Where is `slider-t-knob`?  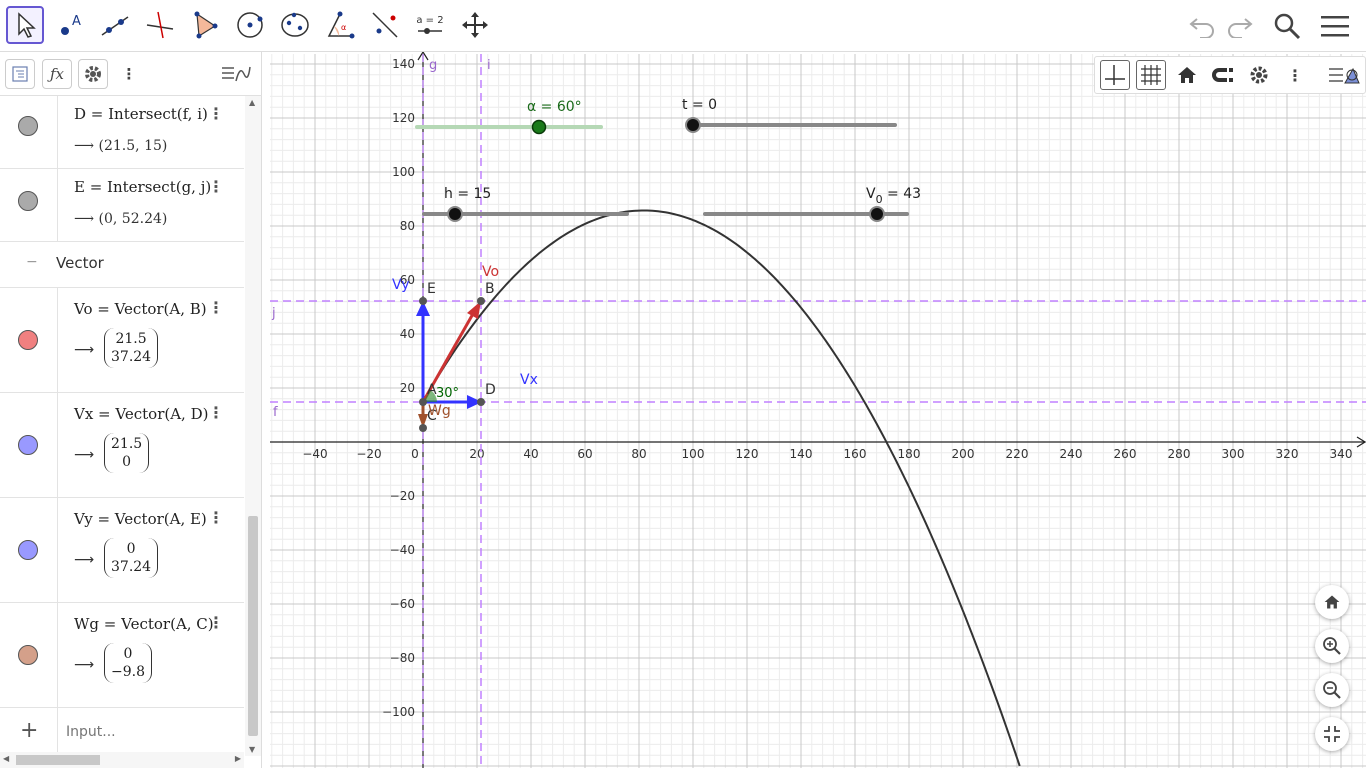
slider-t-knob is located at coordinates (693, 125).